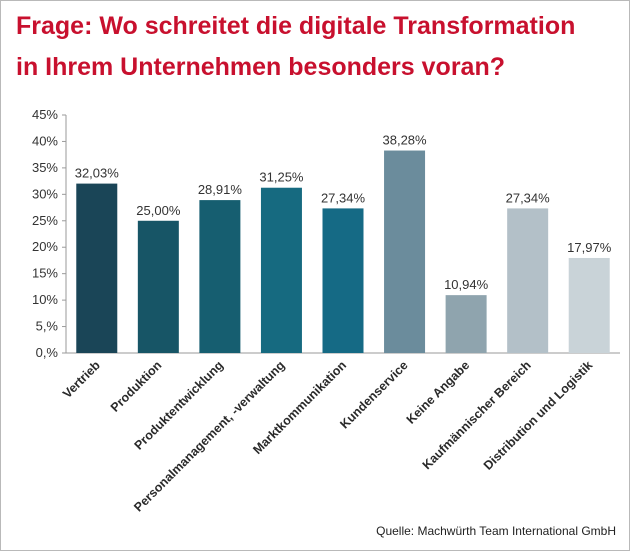 Image resolution: width=630 pixels, height=551 pixels. Describe the element at coordinates (45, 273) in the screenshot. I see `y-tick-label: 15%` at that location.